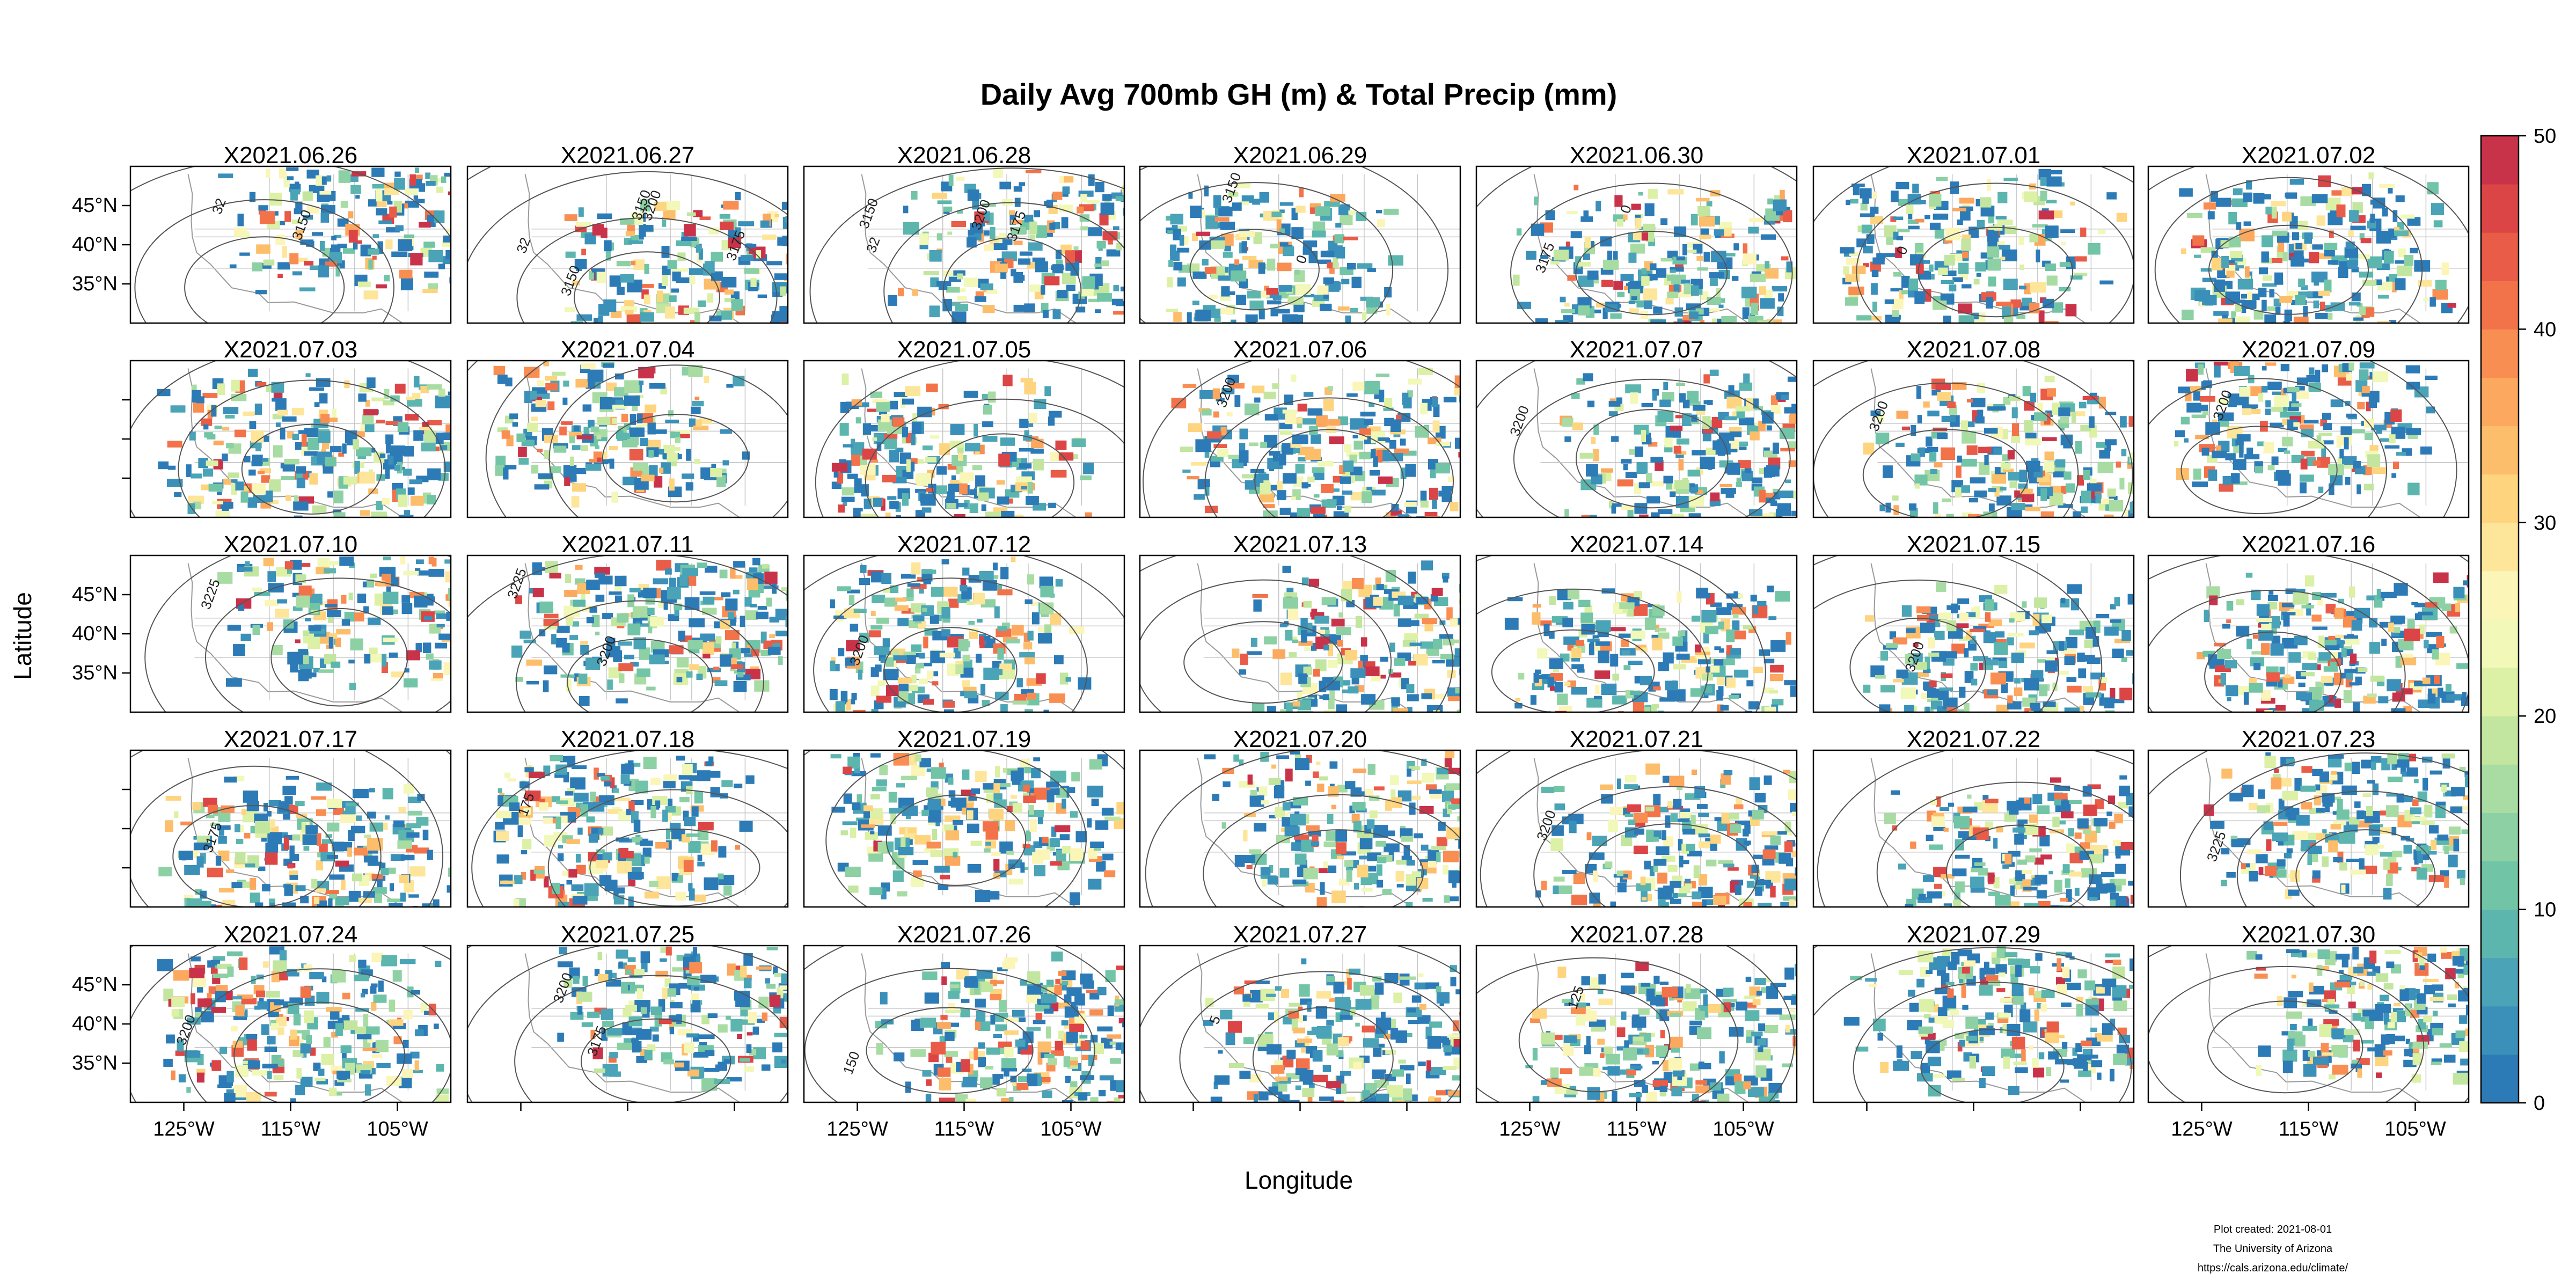  Describe the element at coordinates (1300, 349) in the screenshot. I see `panel-label: X2021.07.06` at that location.